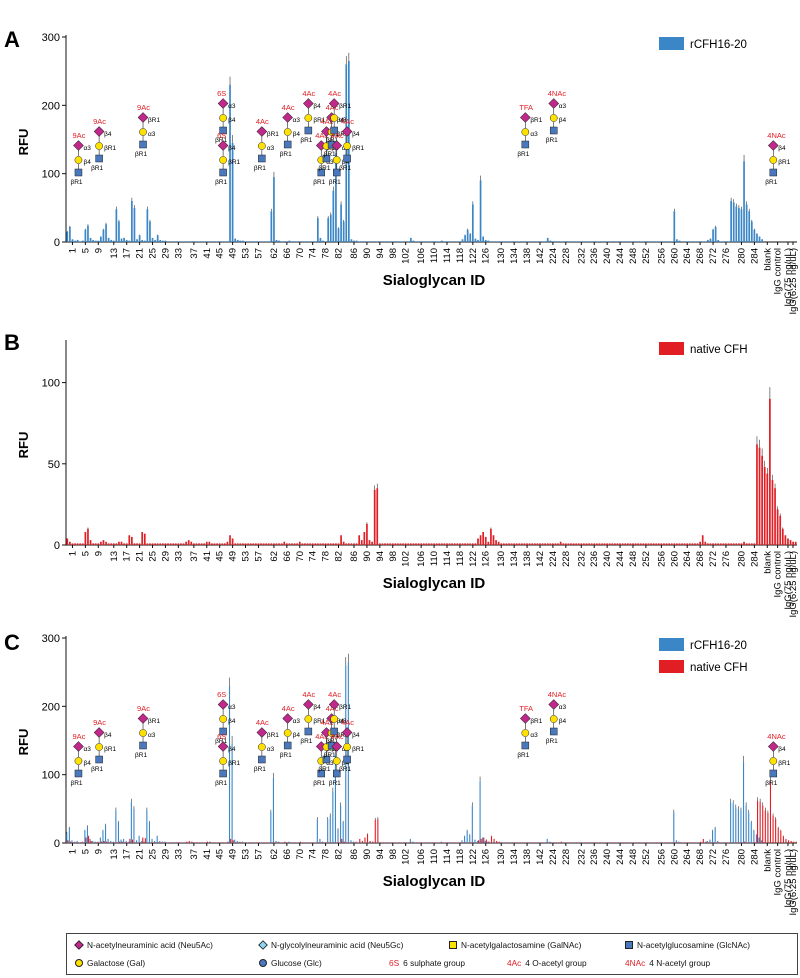  Describe the element at coordinates (680, 963) in the screenshot. I see `mod-label-4nac: 4 N-acetyl group` at that location.